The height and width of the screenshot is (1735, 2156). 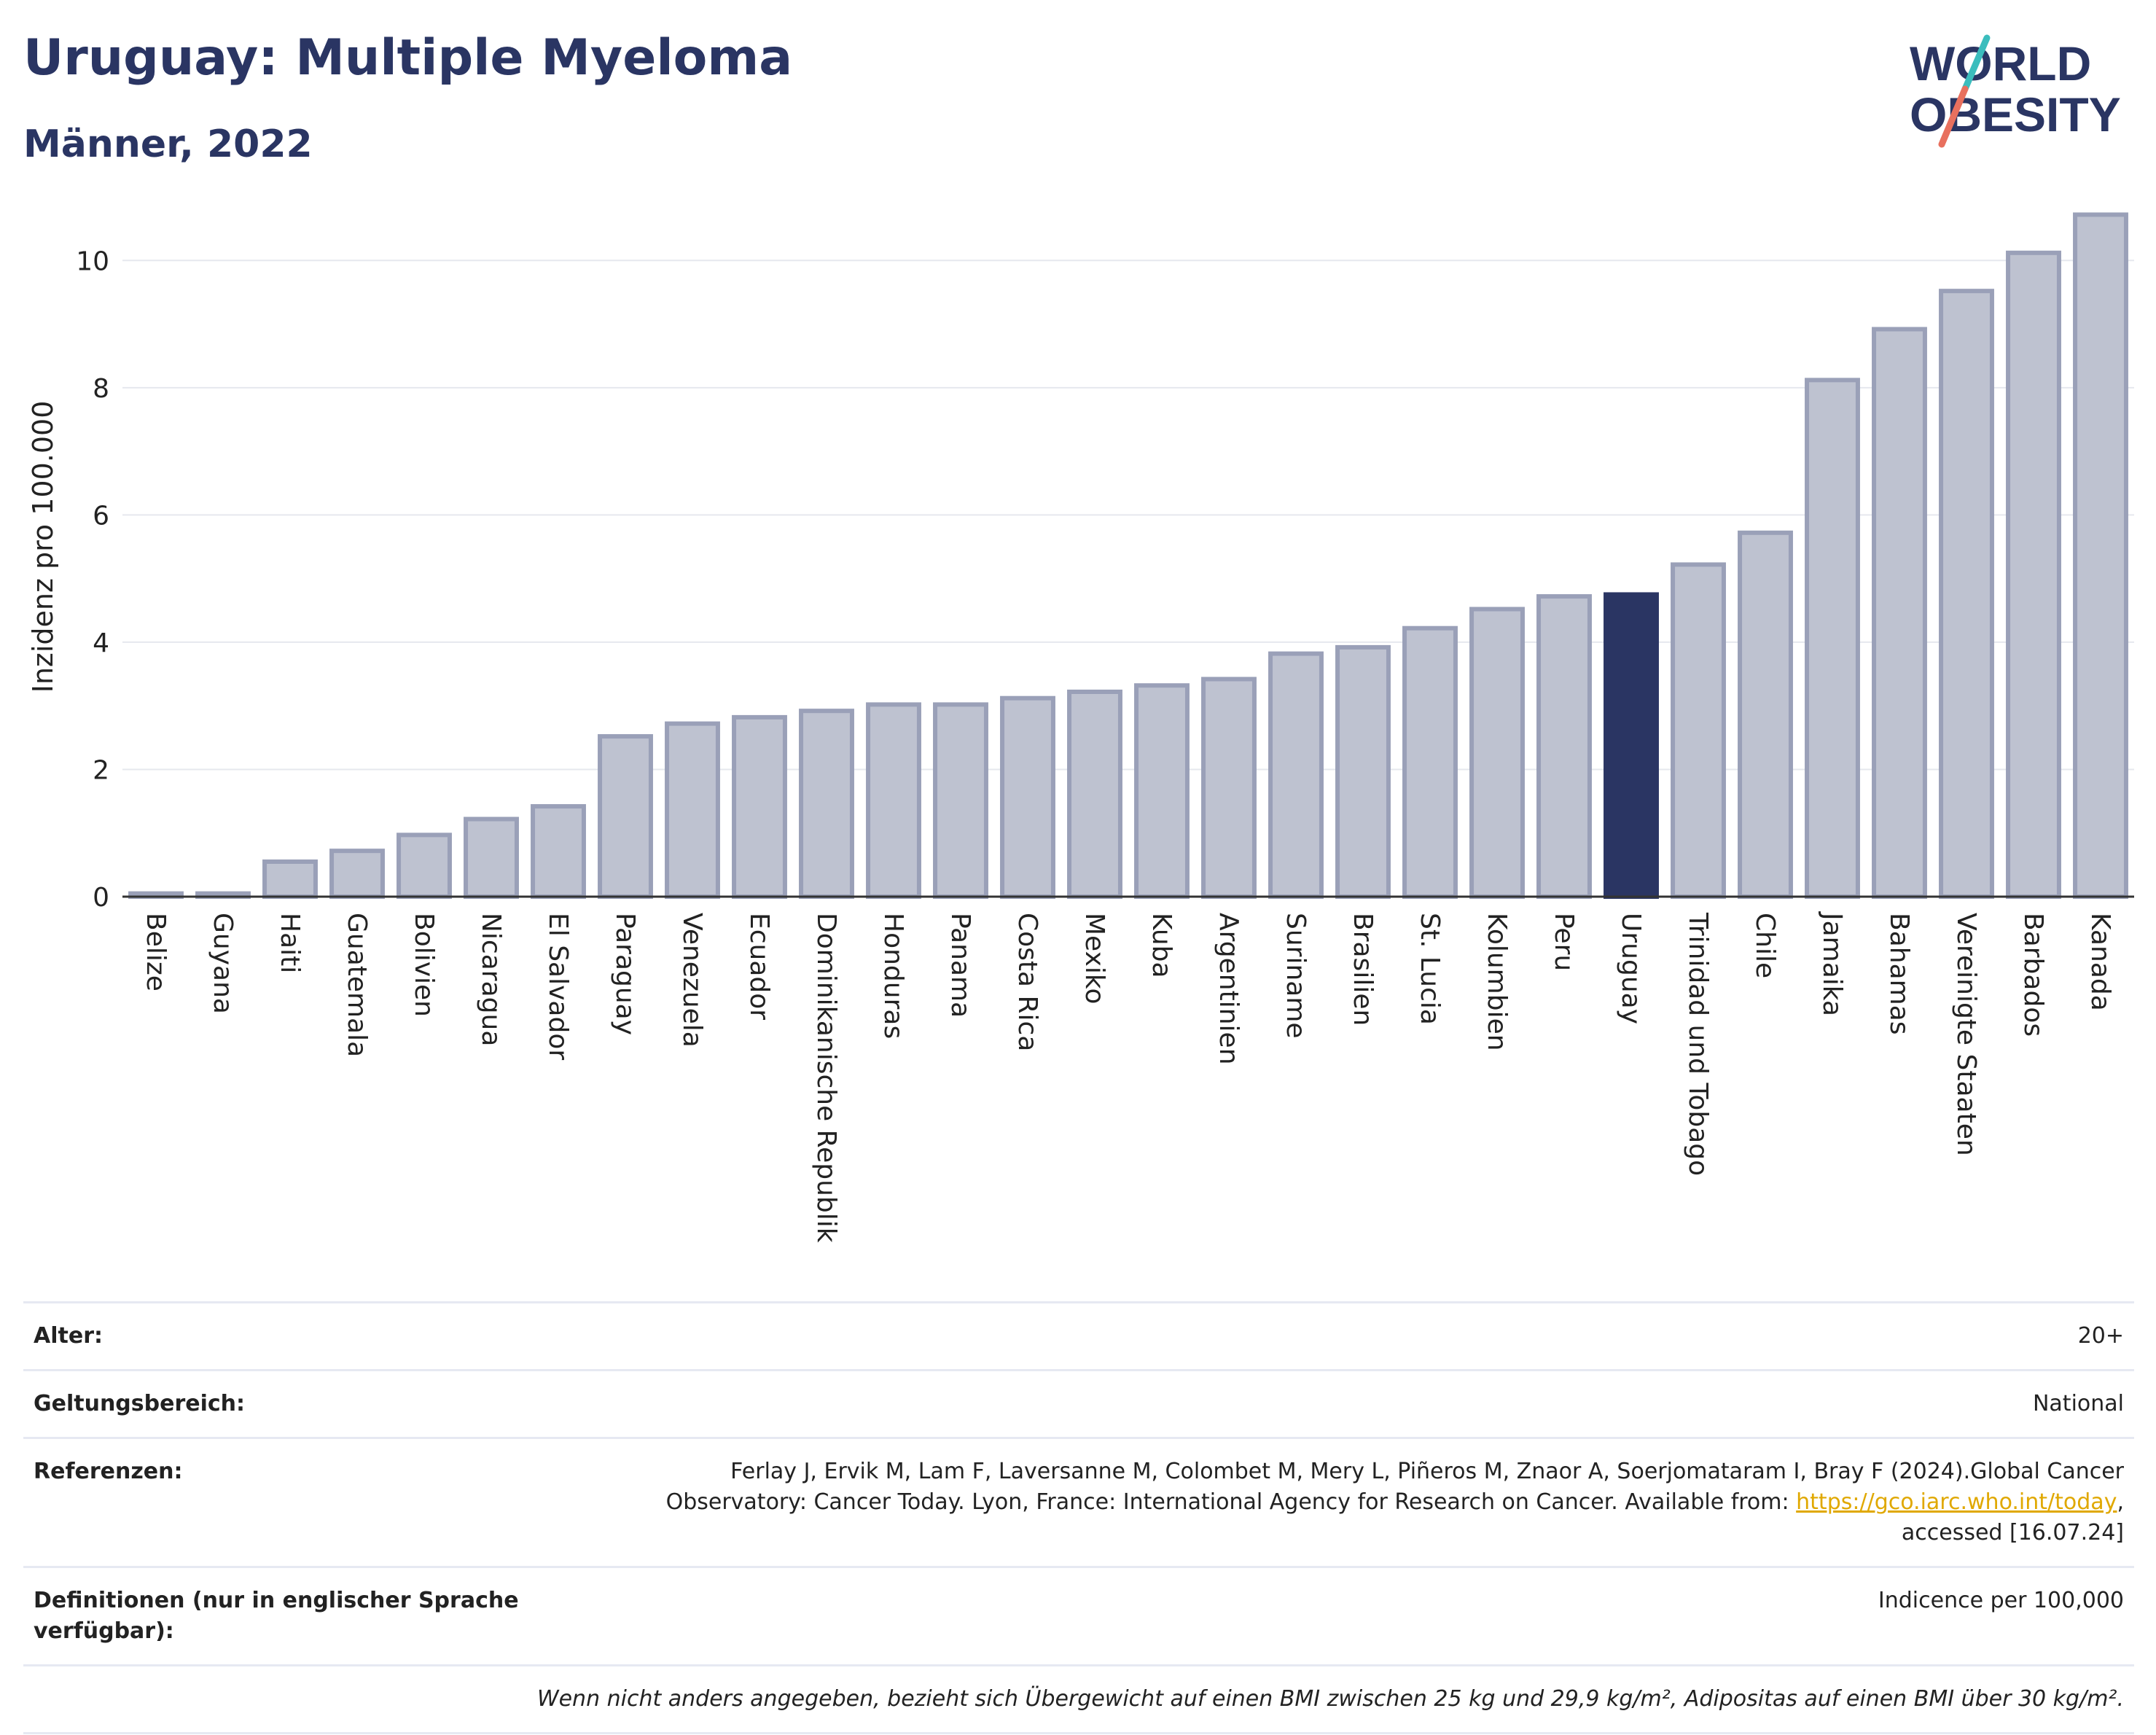 What do you see at coordinates (140, 1403) in the screenshot?
I see `scope-label: Geltungsbereich:` at bounding box center [140, 1403].